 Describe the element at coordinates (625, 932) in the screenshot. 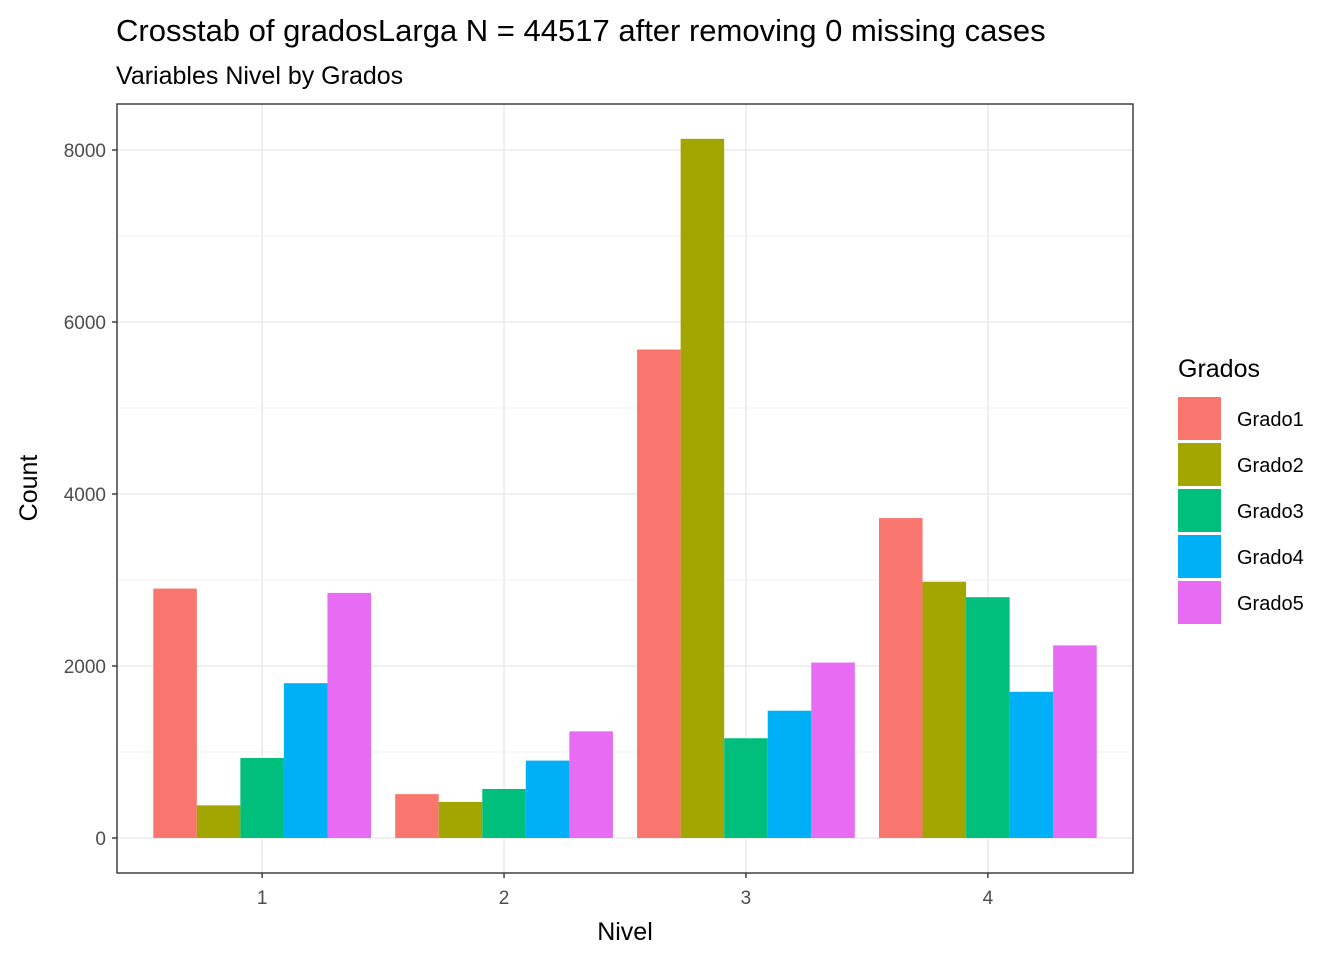

I see `x-axis-title: Nivel` at that location.